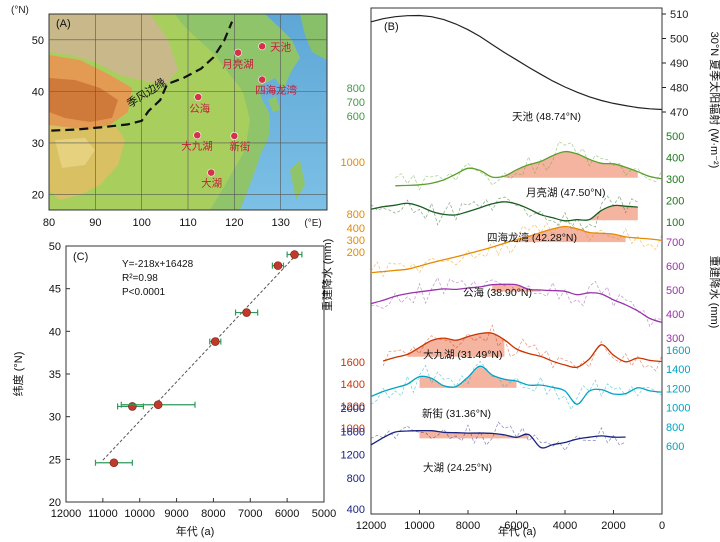 The height and width of the screenshot is (542, 720). What do you see at coordinates (462, 354) in the screenshot?
I see `record-site-label: 大九湖 (31.49°N)` at bounding box center [462, 354].